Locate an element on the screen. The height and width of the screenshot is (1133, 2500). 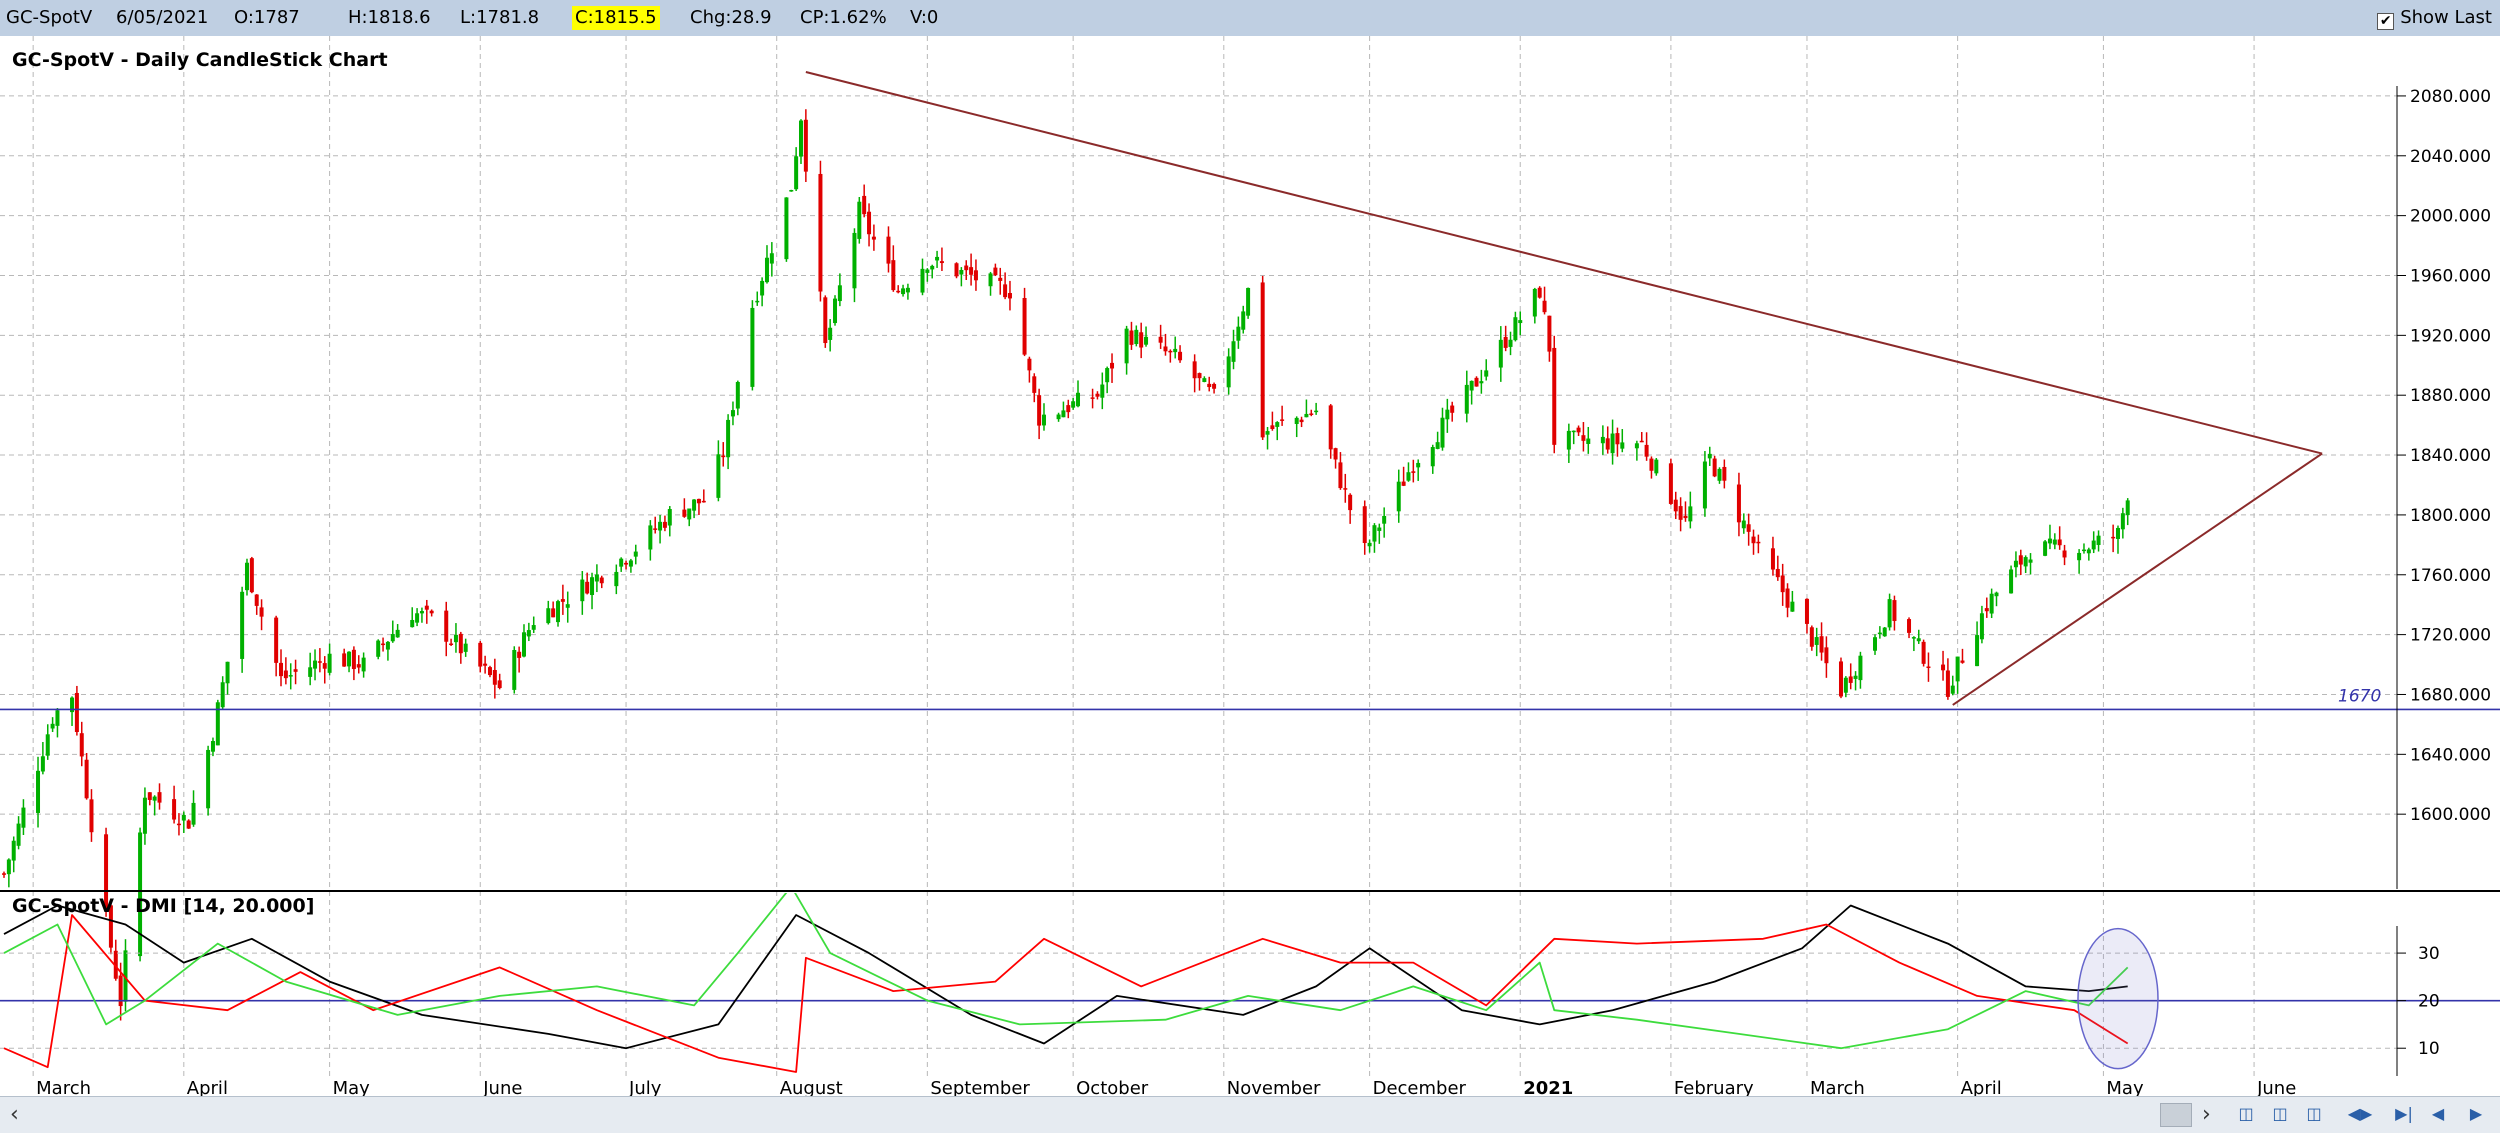
first-icon: ▶| is located at coordinates (2404, 1113).